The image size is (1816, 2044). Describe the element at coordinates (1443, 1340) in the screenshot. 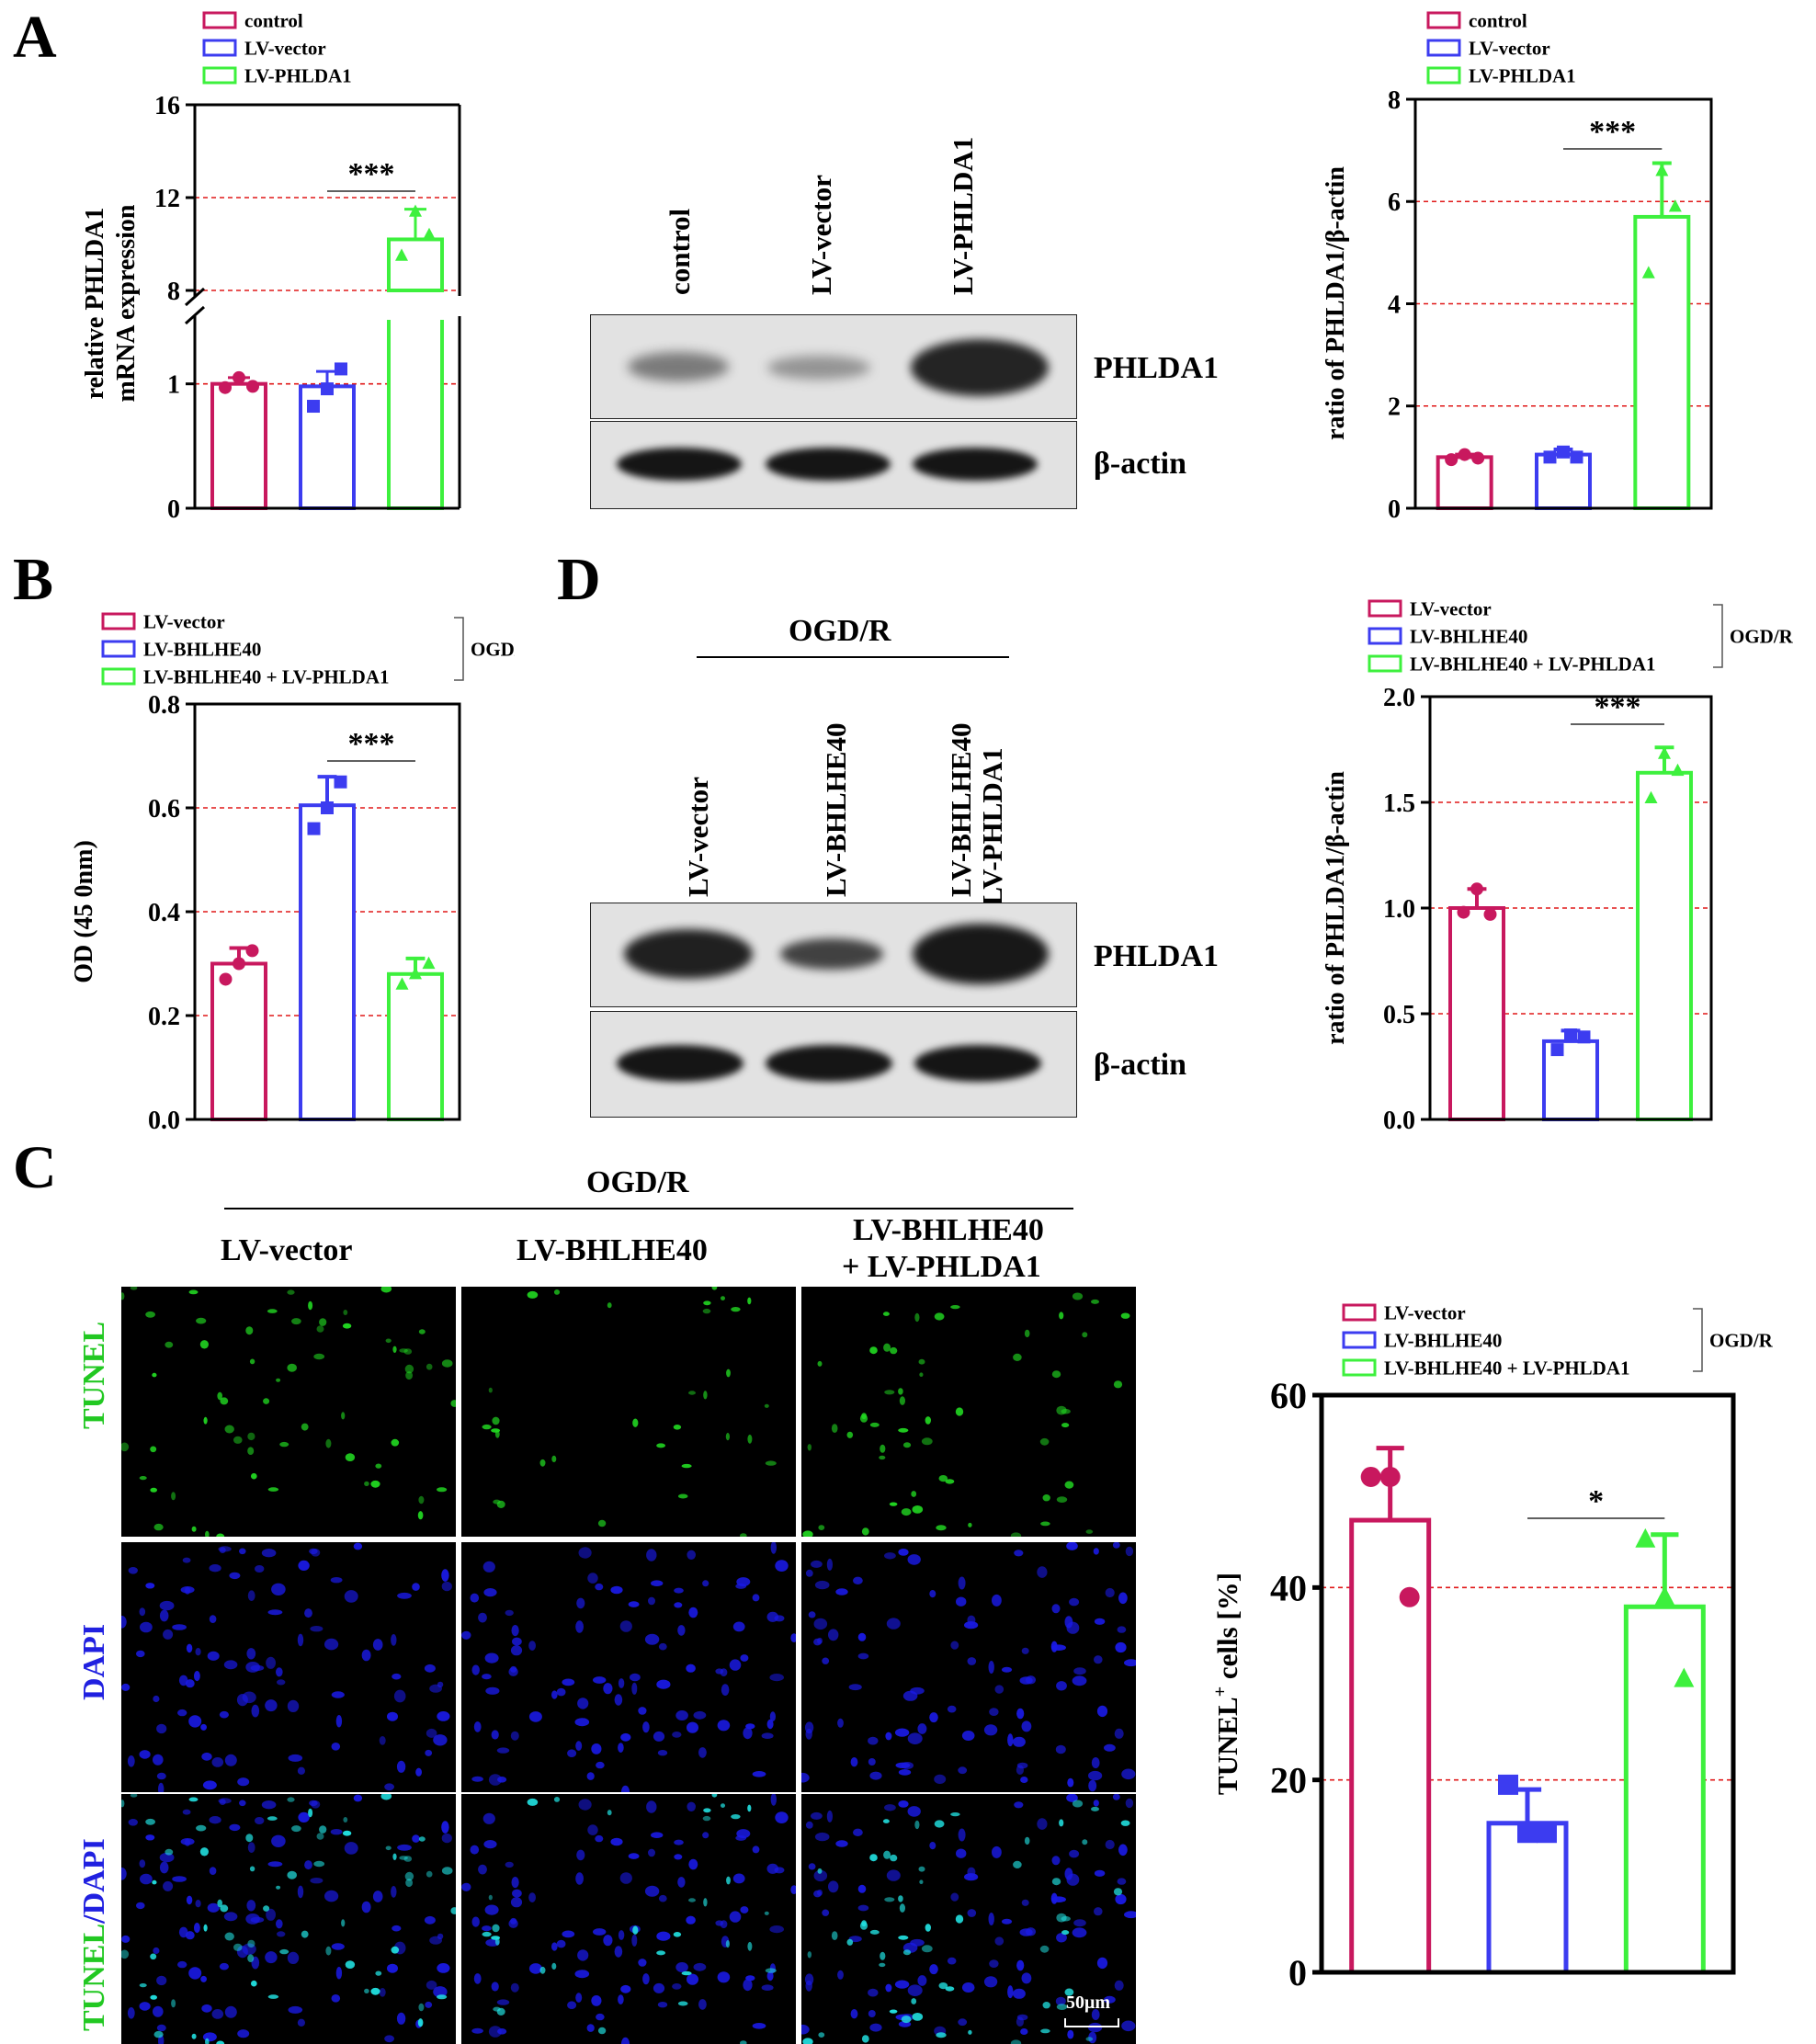

I see `c-legend-label-1: LV-BHLHE40` at that location.